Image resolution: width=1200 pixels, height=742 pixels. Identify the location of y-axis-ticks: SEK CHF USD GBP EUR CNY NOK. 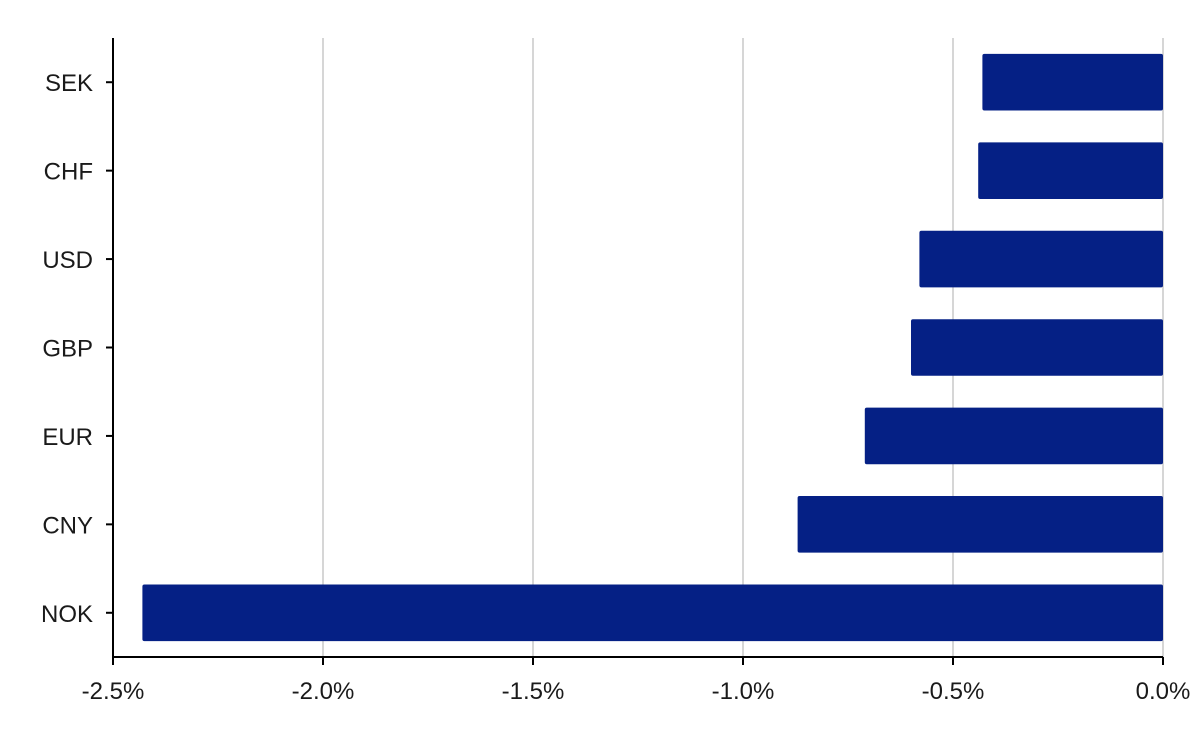
(77, 349).